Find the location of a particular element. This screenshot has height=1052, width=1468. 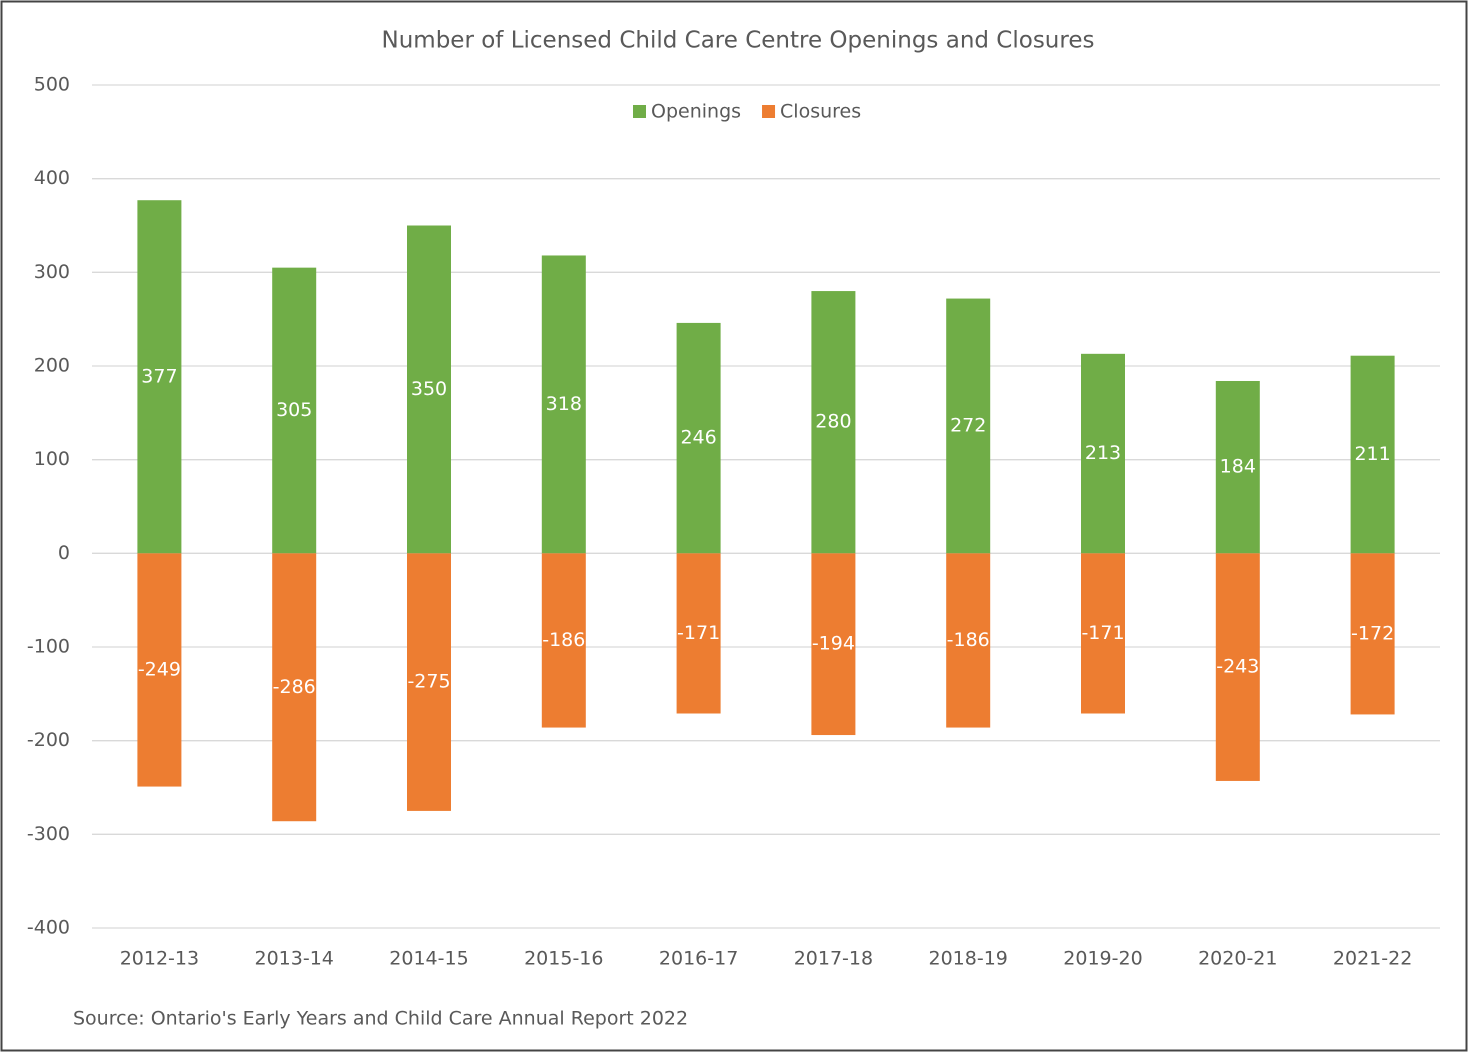

x-tick-label: 2015-16 is located at coordinates (563, 959).